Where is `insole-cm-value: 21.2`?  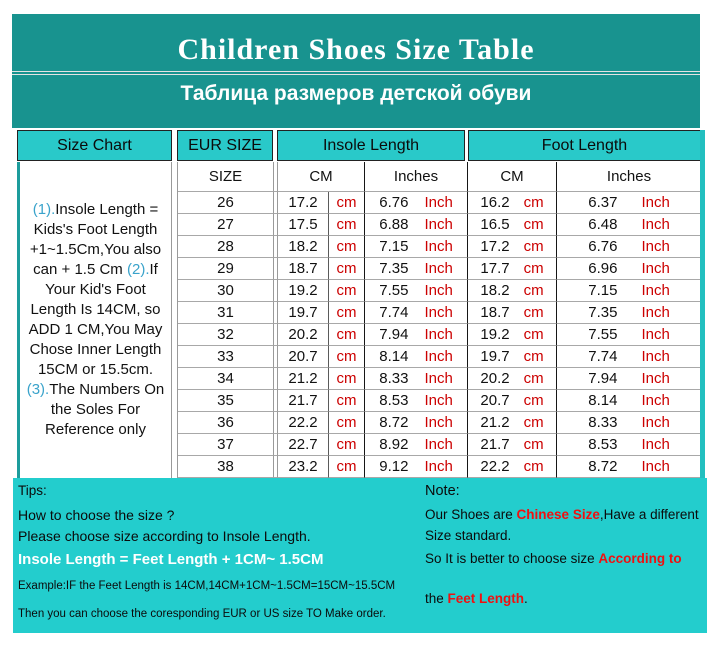 insole-cm-value: 21.2 is located at coordinates (303, 379).